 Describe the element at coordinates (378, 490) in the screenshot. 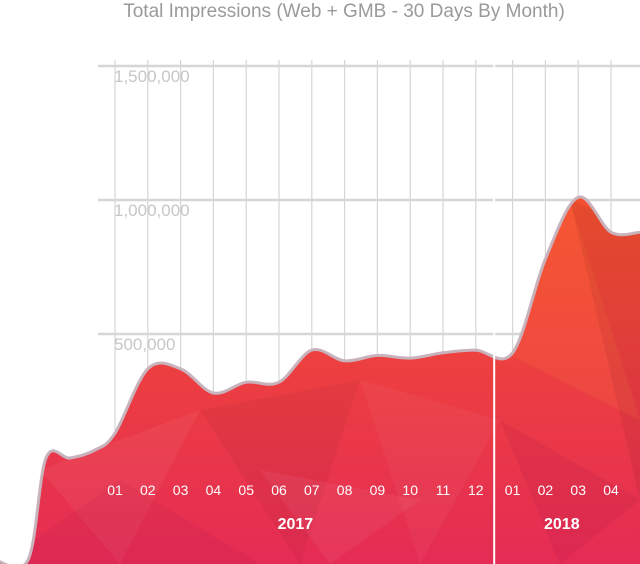

I see `x-tick-label: 09` at that location.